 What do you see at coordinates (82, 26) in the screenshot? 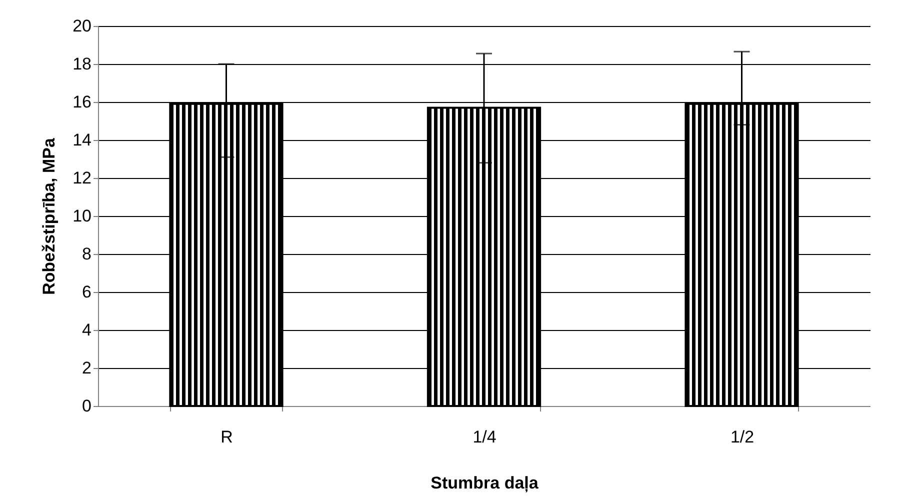
I see `y-tick-label: 20` at bounding box center [82, 26].